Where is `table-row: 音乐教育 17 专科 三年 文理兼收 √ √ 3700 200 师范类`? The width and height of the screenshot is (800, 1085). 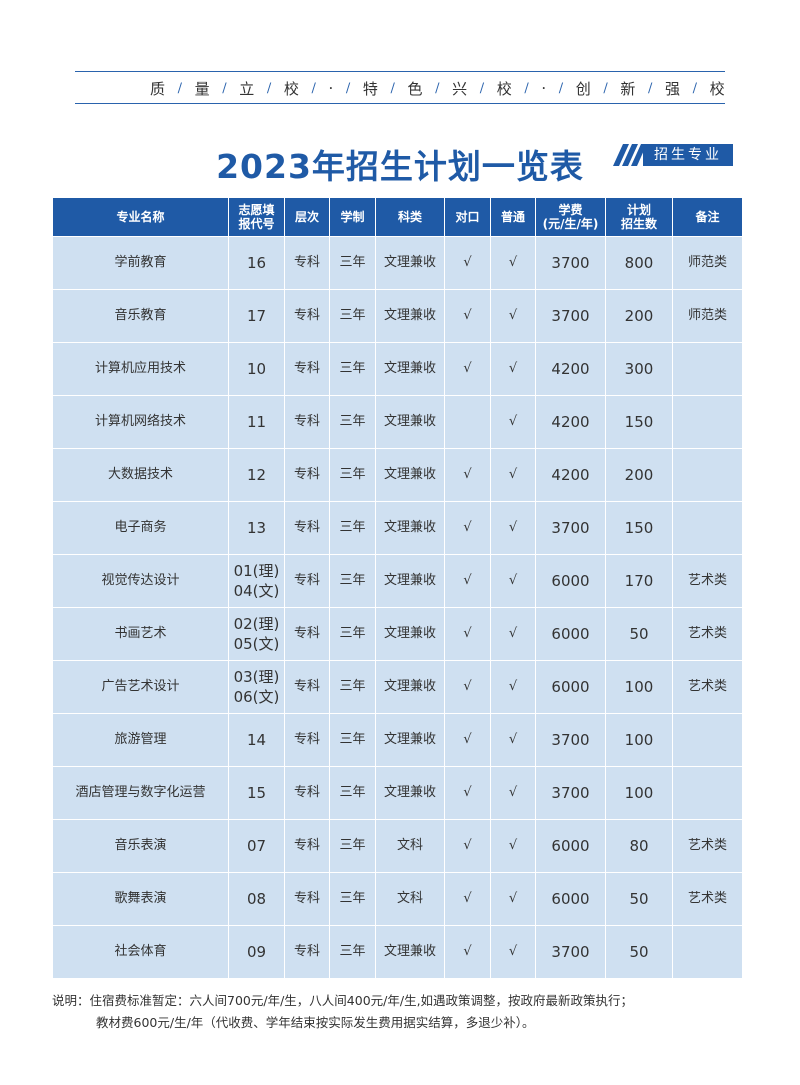
table-row: 音乐教育 17 专科 三年 文理兼收 √ √ 3700 200 师范类 is located at coordinates (397, 316).